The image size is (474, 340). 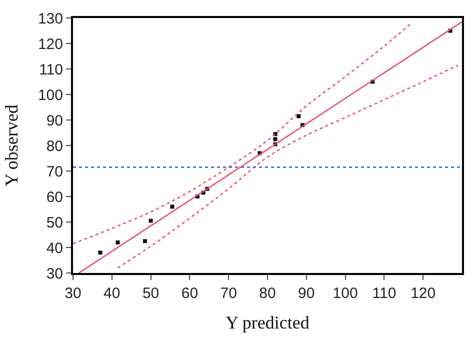 I want to click on y-tick-label: 50, so click(x=54, y=223).